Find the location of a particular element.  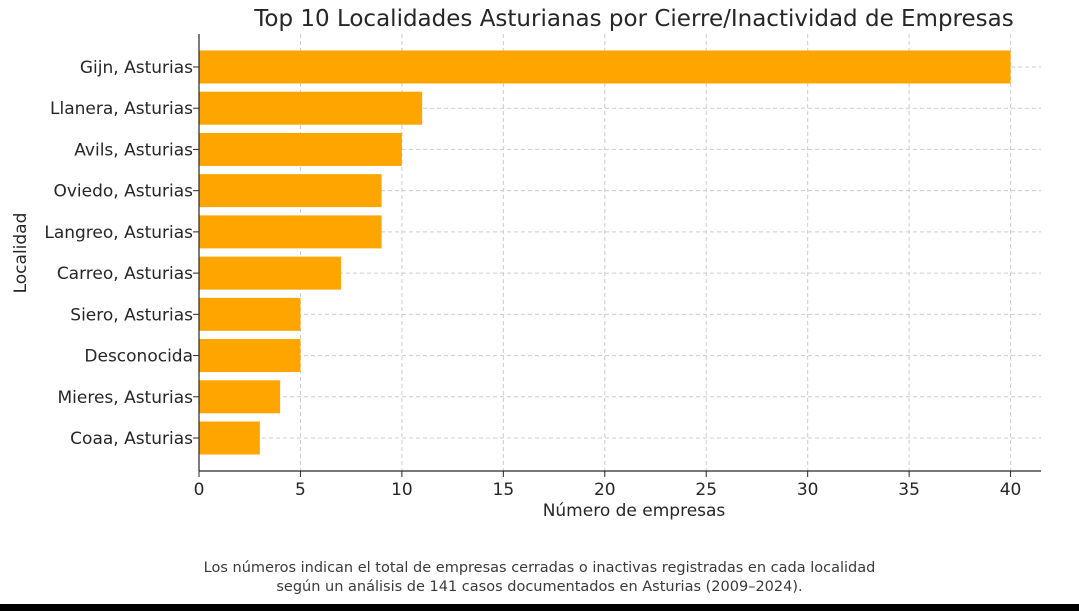

category-label: Siero, Asturias is located at coordinates (131, 315).